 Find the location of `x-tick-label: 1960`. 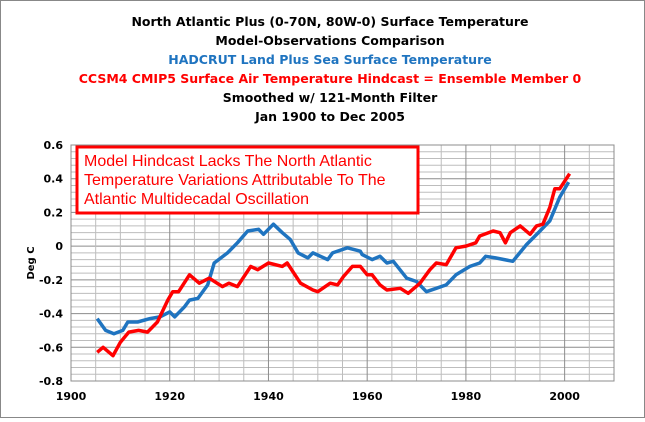

x-tick-label: 1960 is located at coordinates (367, 396).